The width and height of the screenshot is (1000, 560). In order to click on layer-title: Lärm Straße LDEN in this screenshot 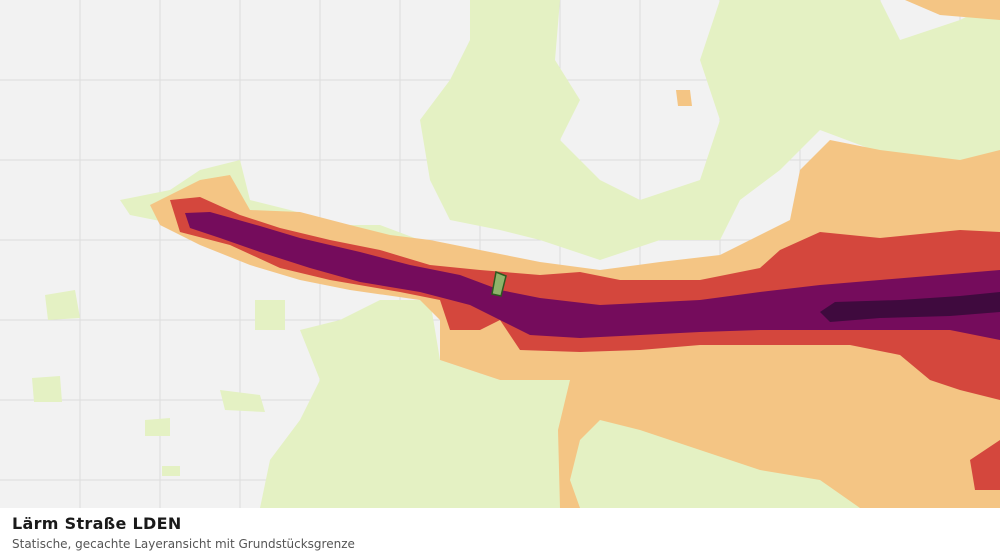, I will do `click(97, 523)`.